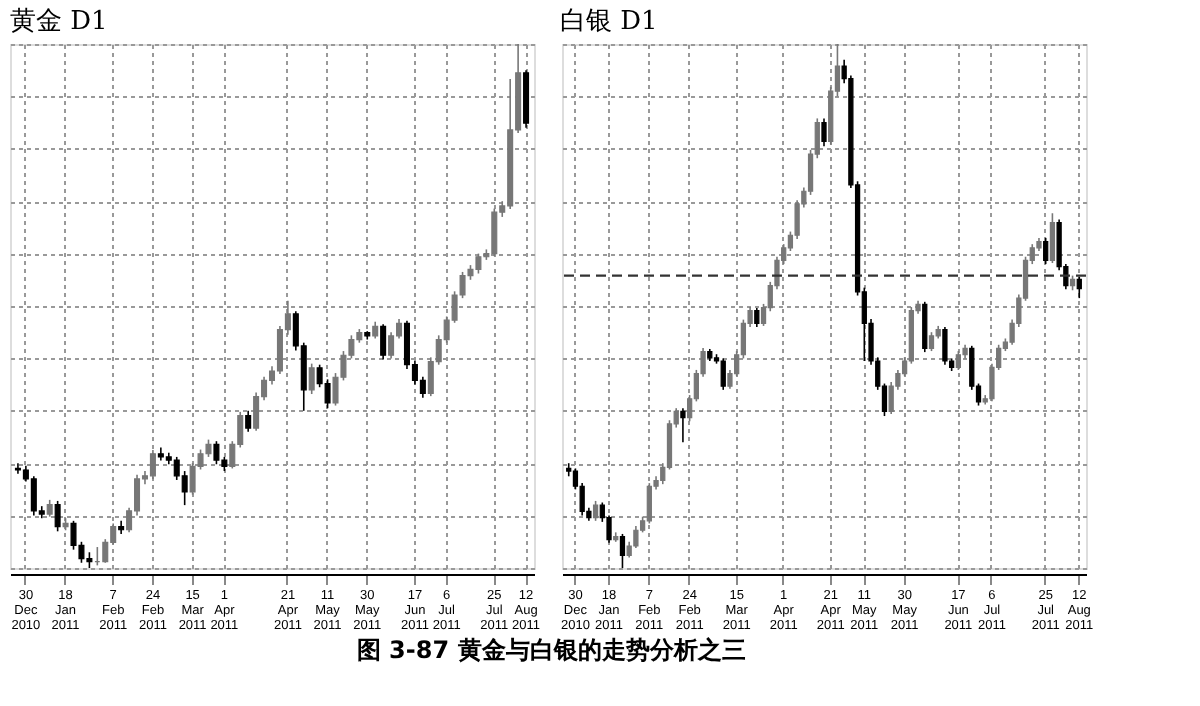  Describe the element at coordinates (551, 650) in the screenshot. I see `caption: 图 3-87 黄金与白银的走势分析之三` at that location.